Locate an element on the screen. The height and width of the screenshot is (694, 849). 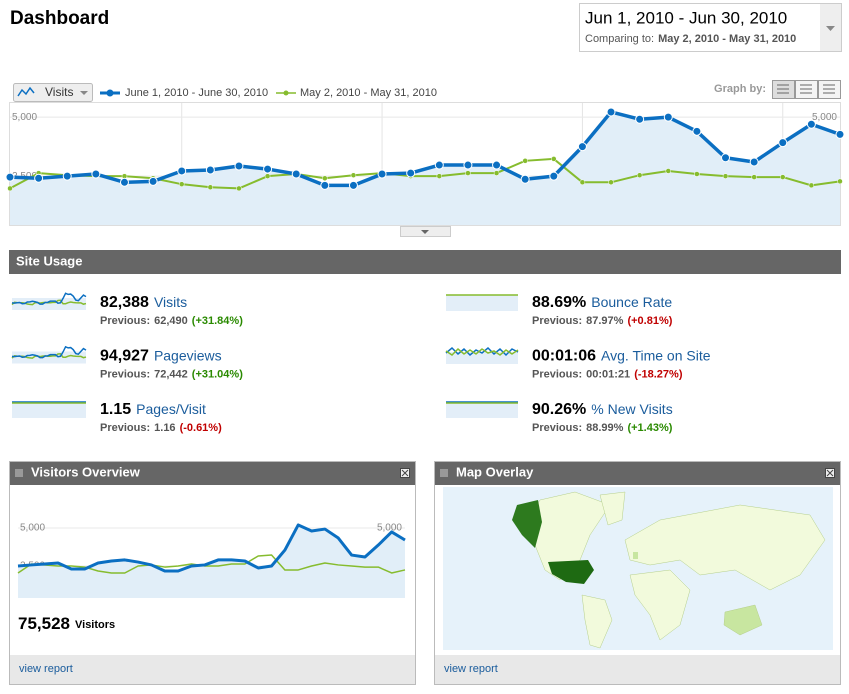
comparing: Comparing to: May 2, 2010 - May 31, 2010 is located at coordinates (690, 39).